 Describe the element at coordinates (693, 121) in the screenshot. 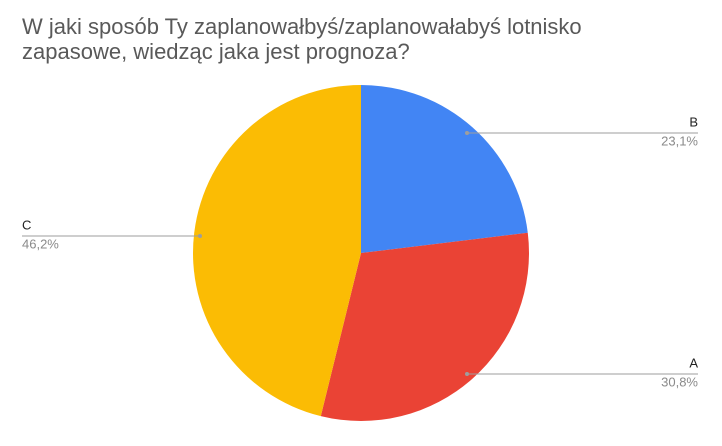

I see `slice-label: B` at that location.